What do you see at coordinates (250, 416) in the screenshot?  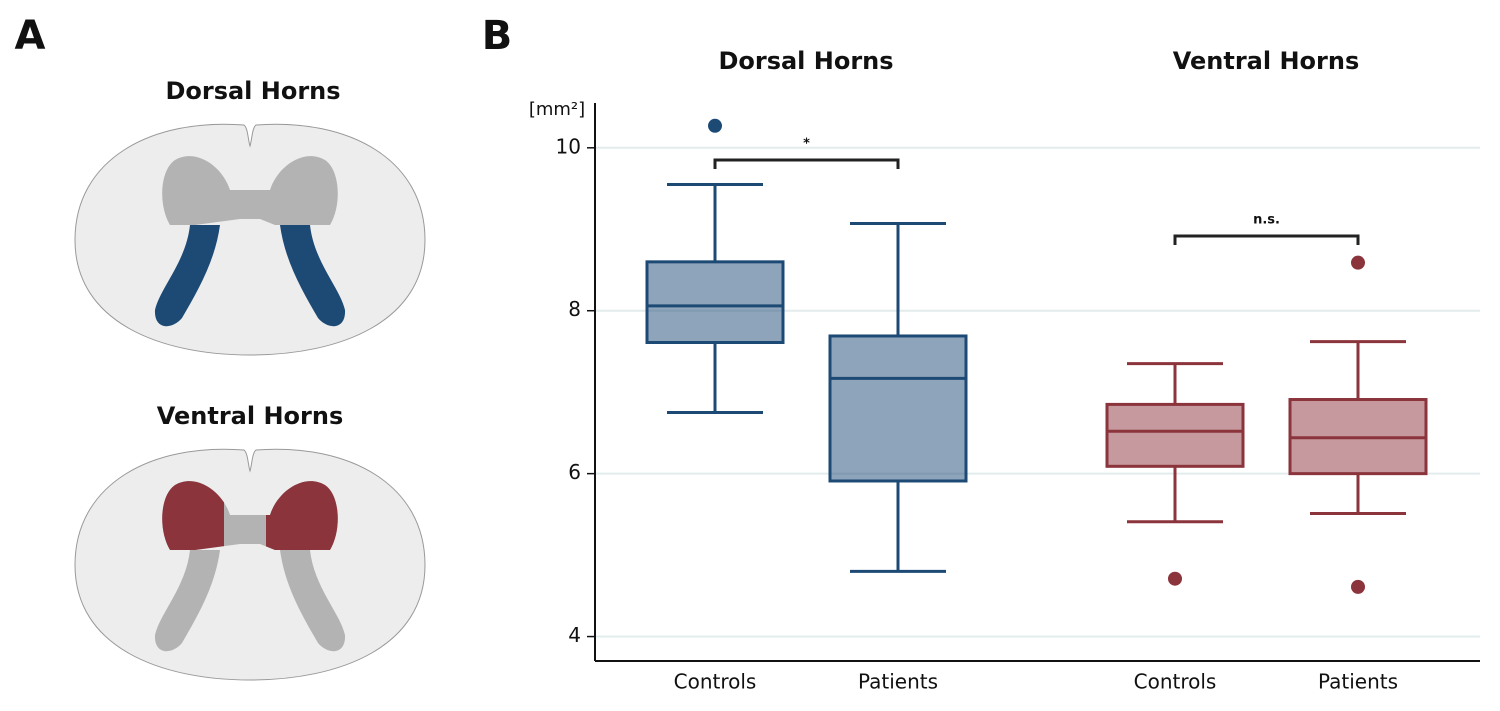 I see `diagram-title: Ventral Horns` at bounding box center [250, 416].